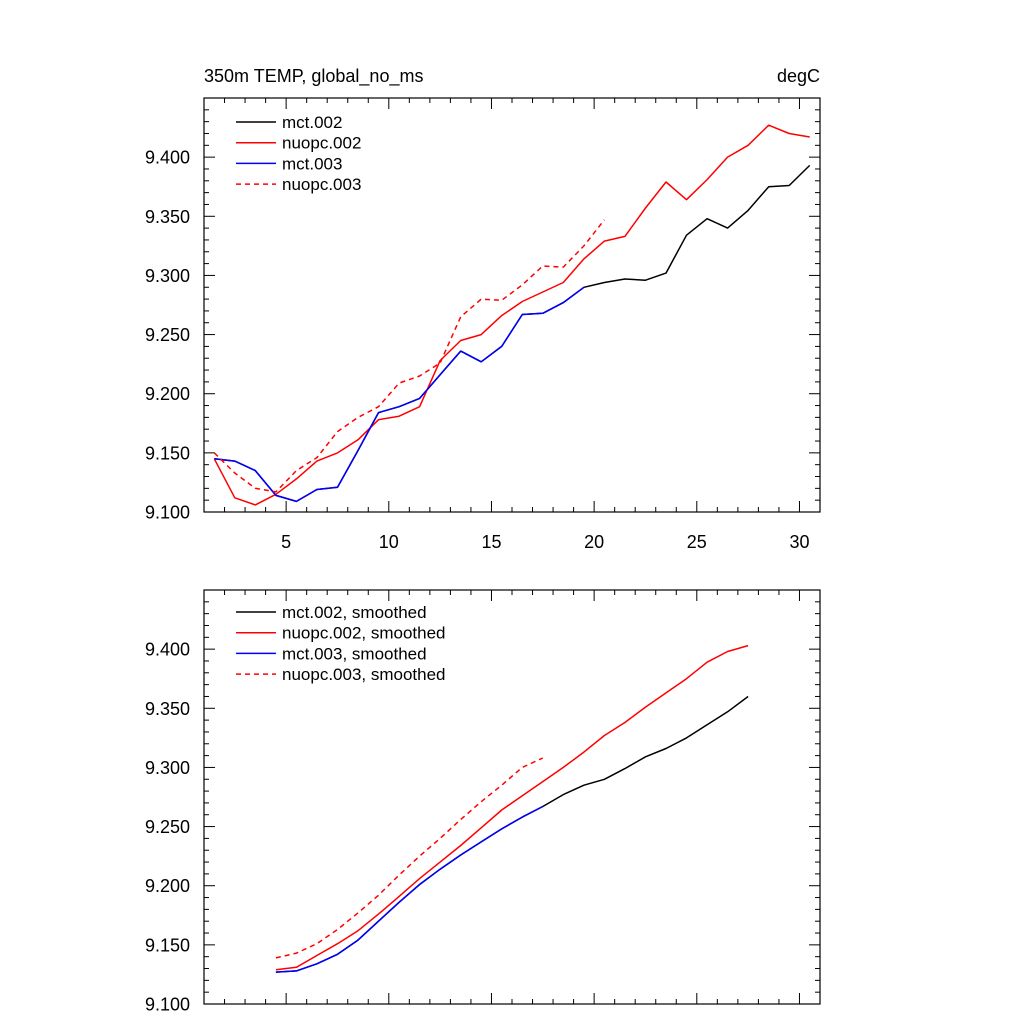  I want to click on legend-label: nuopc.002, smoothed, so click(364, 633).